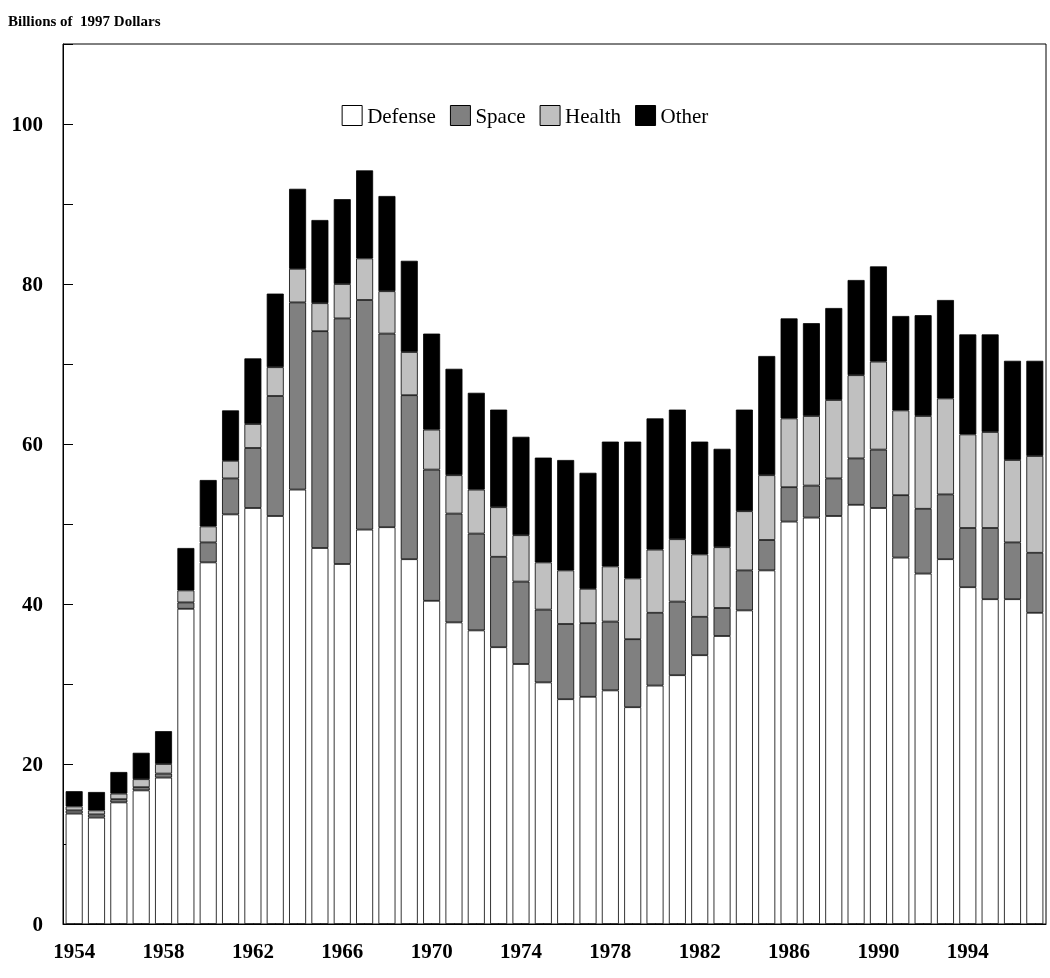  I want to click on x-tick-label: 1970, so click(431, 950).